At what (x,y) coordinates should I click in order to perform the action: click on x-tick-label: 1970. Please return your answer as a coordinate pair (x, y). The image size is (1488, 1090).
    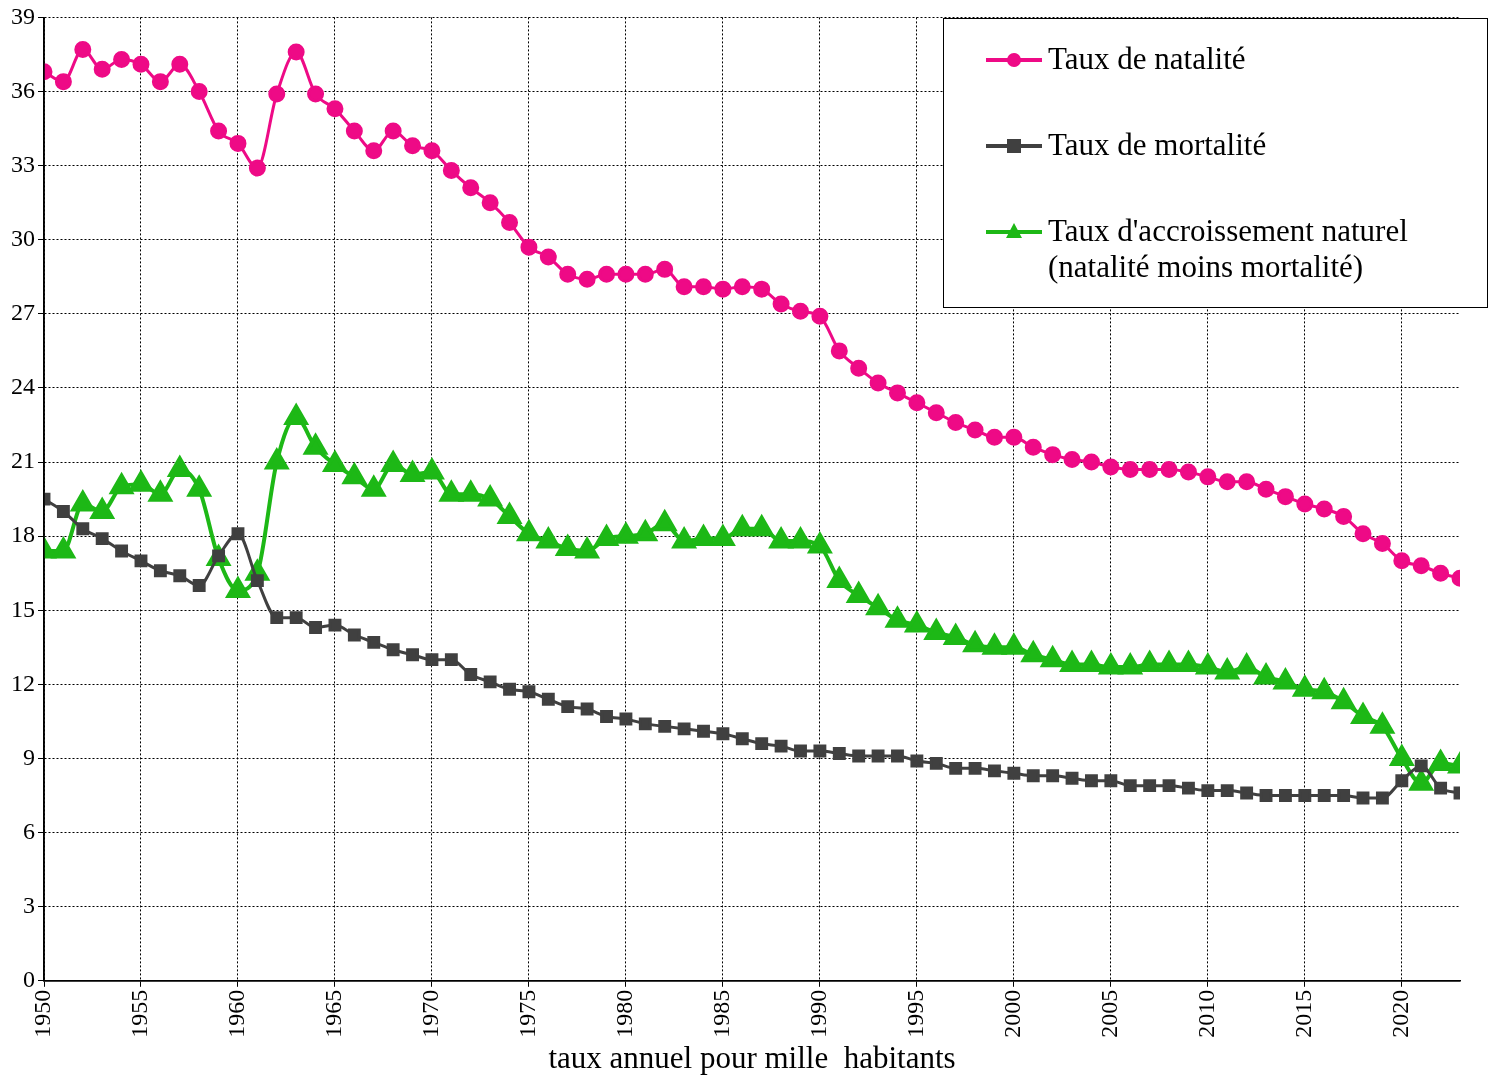
    Looking at the image, I should click on (430, 1013).